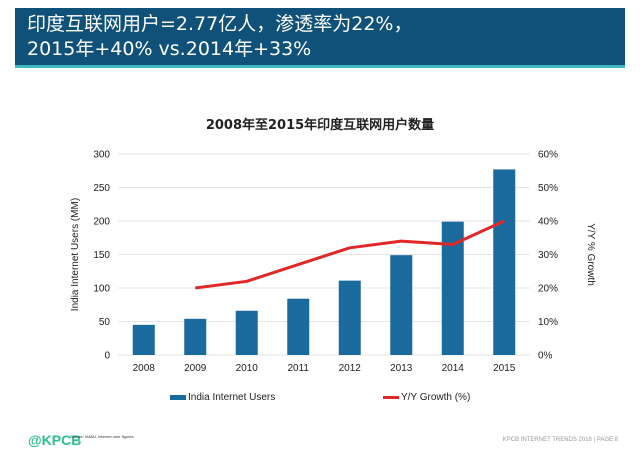 Image resolution: width=640 pixels, height=466 pixels. I want to click on y-tick-label: 100, so click(101, 289).